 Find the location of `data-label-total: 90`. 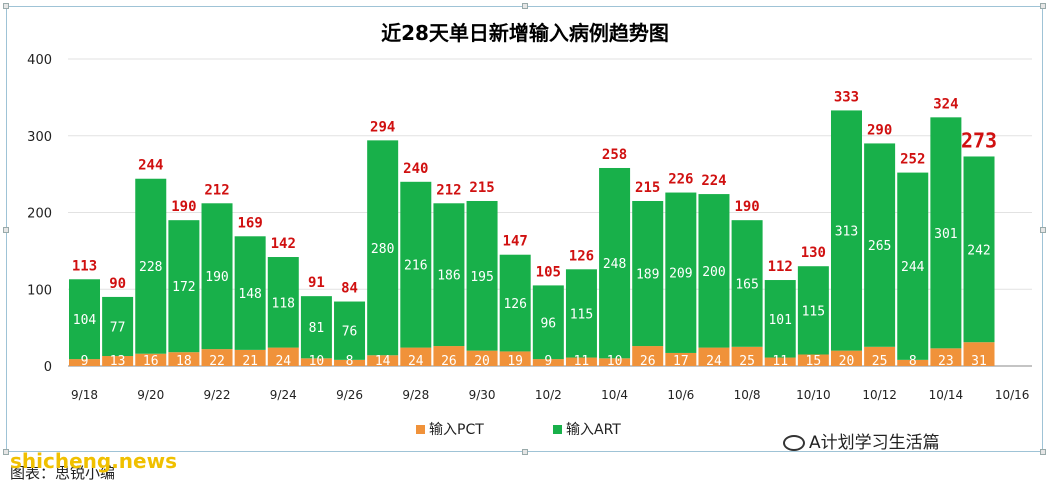

data-label-total: 90 is located at coordinates (117, 284).